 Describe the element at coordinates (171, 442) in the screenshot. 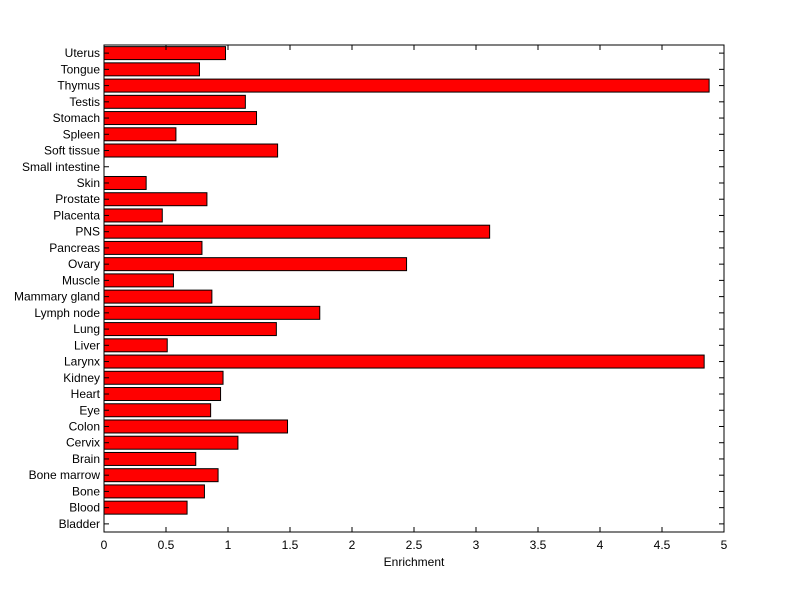

I see `bar-cervix` at that location.